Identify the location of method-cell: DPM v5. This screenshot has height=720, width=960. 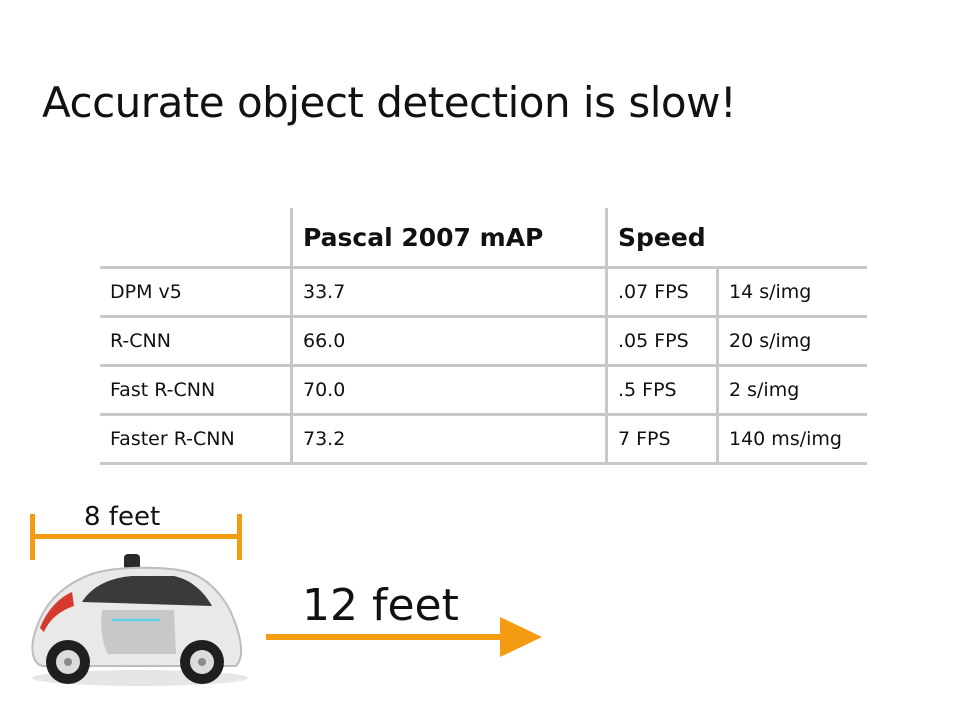
(196, 291).